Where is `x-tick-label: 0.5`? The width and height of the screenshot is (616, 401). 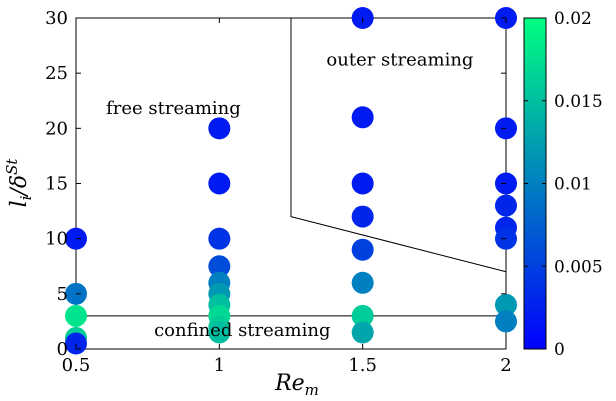
x-tick-label: 0.5 is located at coordinates (76, 365).